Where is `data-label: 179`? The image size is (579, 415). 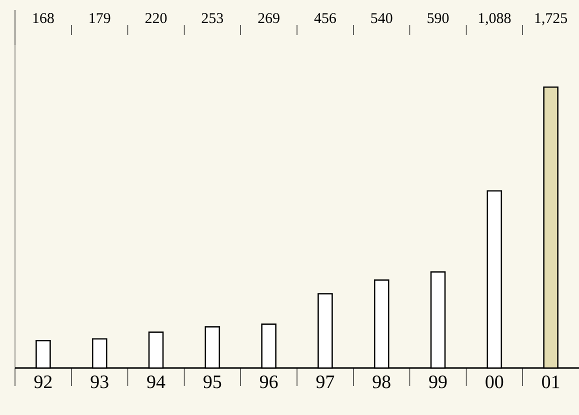
data-label: 179 is located at coordinates (100, 18).